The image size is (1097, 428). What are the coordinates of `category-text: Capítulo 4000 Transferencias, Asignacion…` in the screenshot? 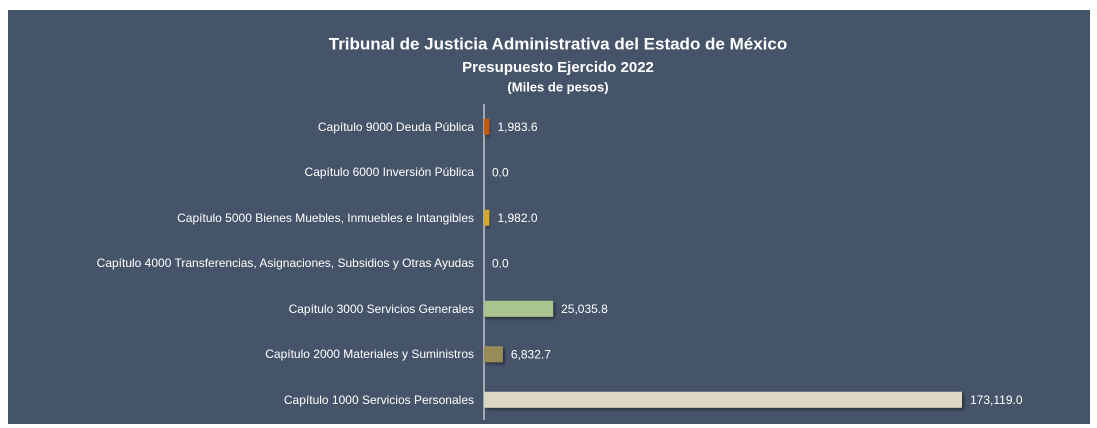 It's located at (285, 263).